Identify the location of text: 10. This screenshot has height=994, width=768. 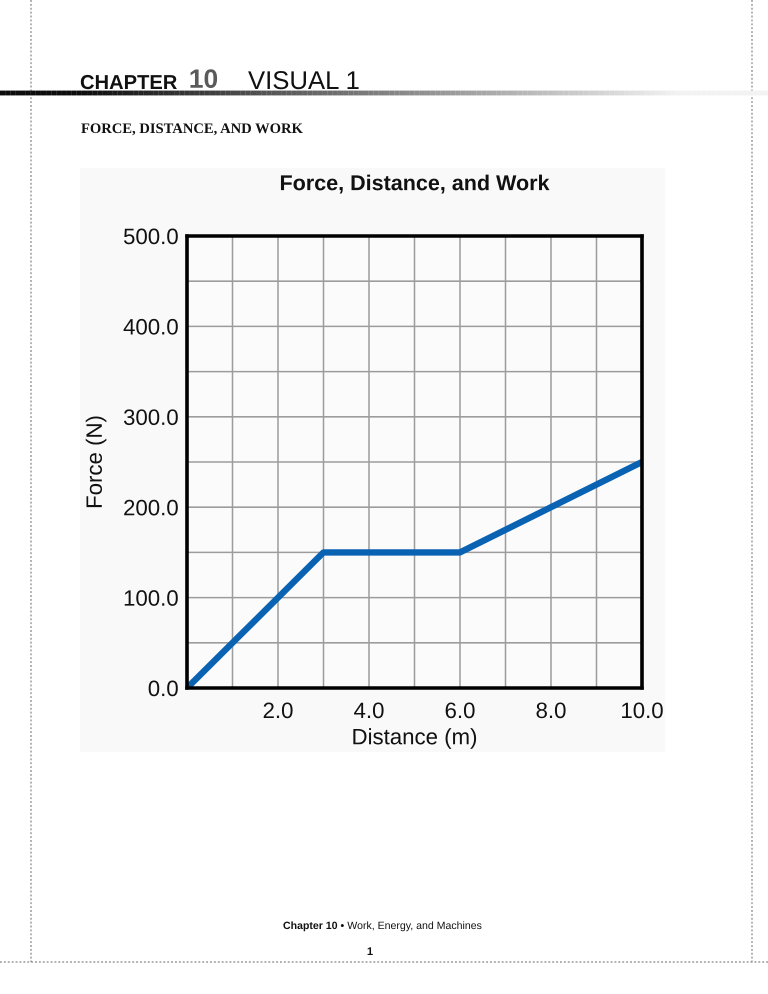
(204, 78).